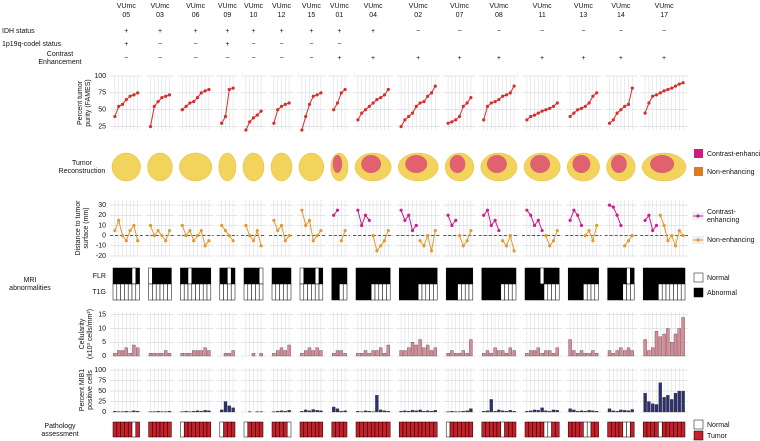 Image resolution: width=760 pixels, height=441 pixels. What do you see at coordinates (551, 238) in the screenshot?
I see `series-line` at bounding box center [551, 238].